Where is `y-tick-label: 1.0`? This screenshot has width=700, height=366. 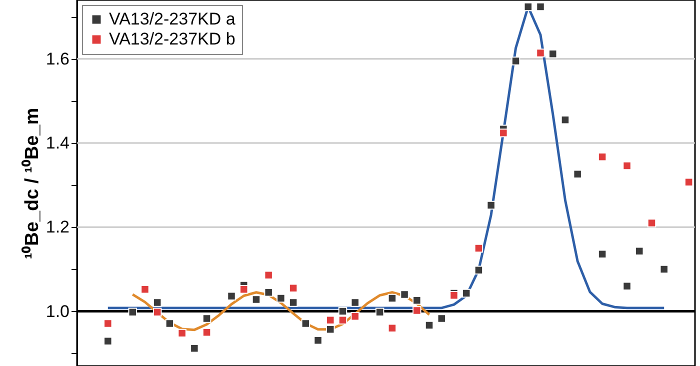
y-tick-label: 1.0 is located at coordinates (58, 311).